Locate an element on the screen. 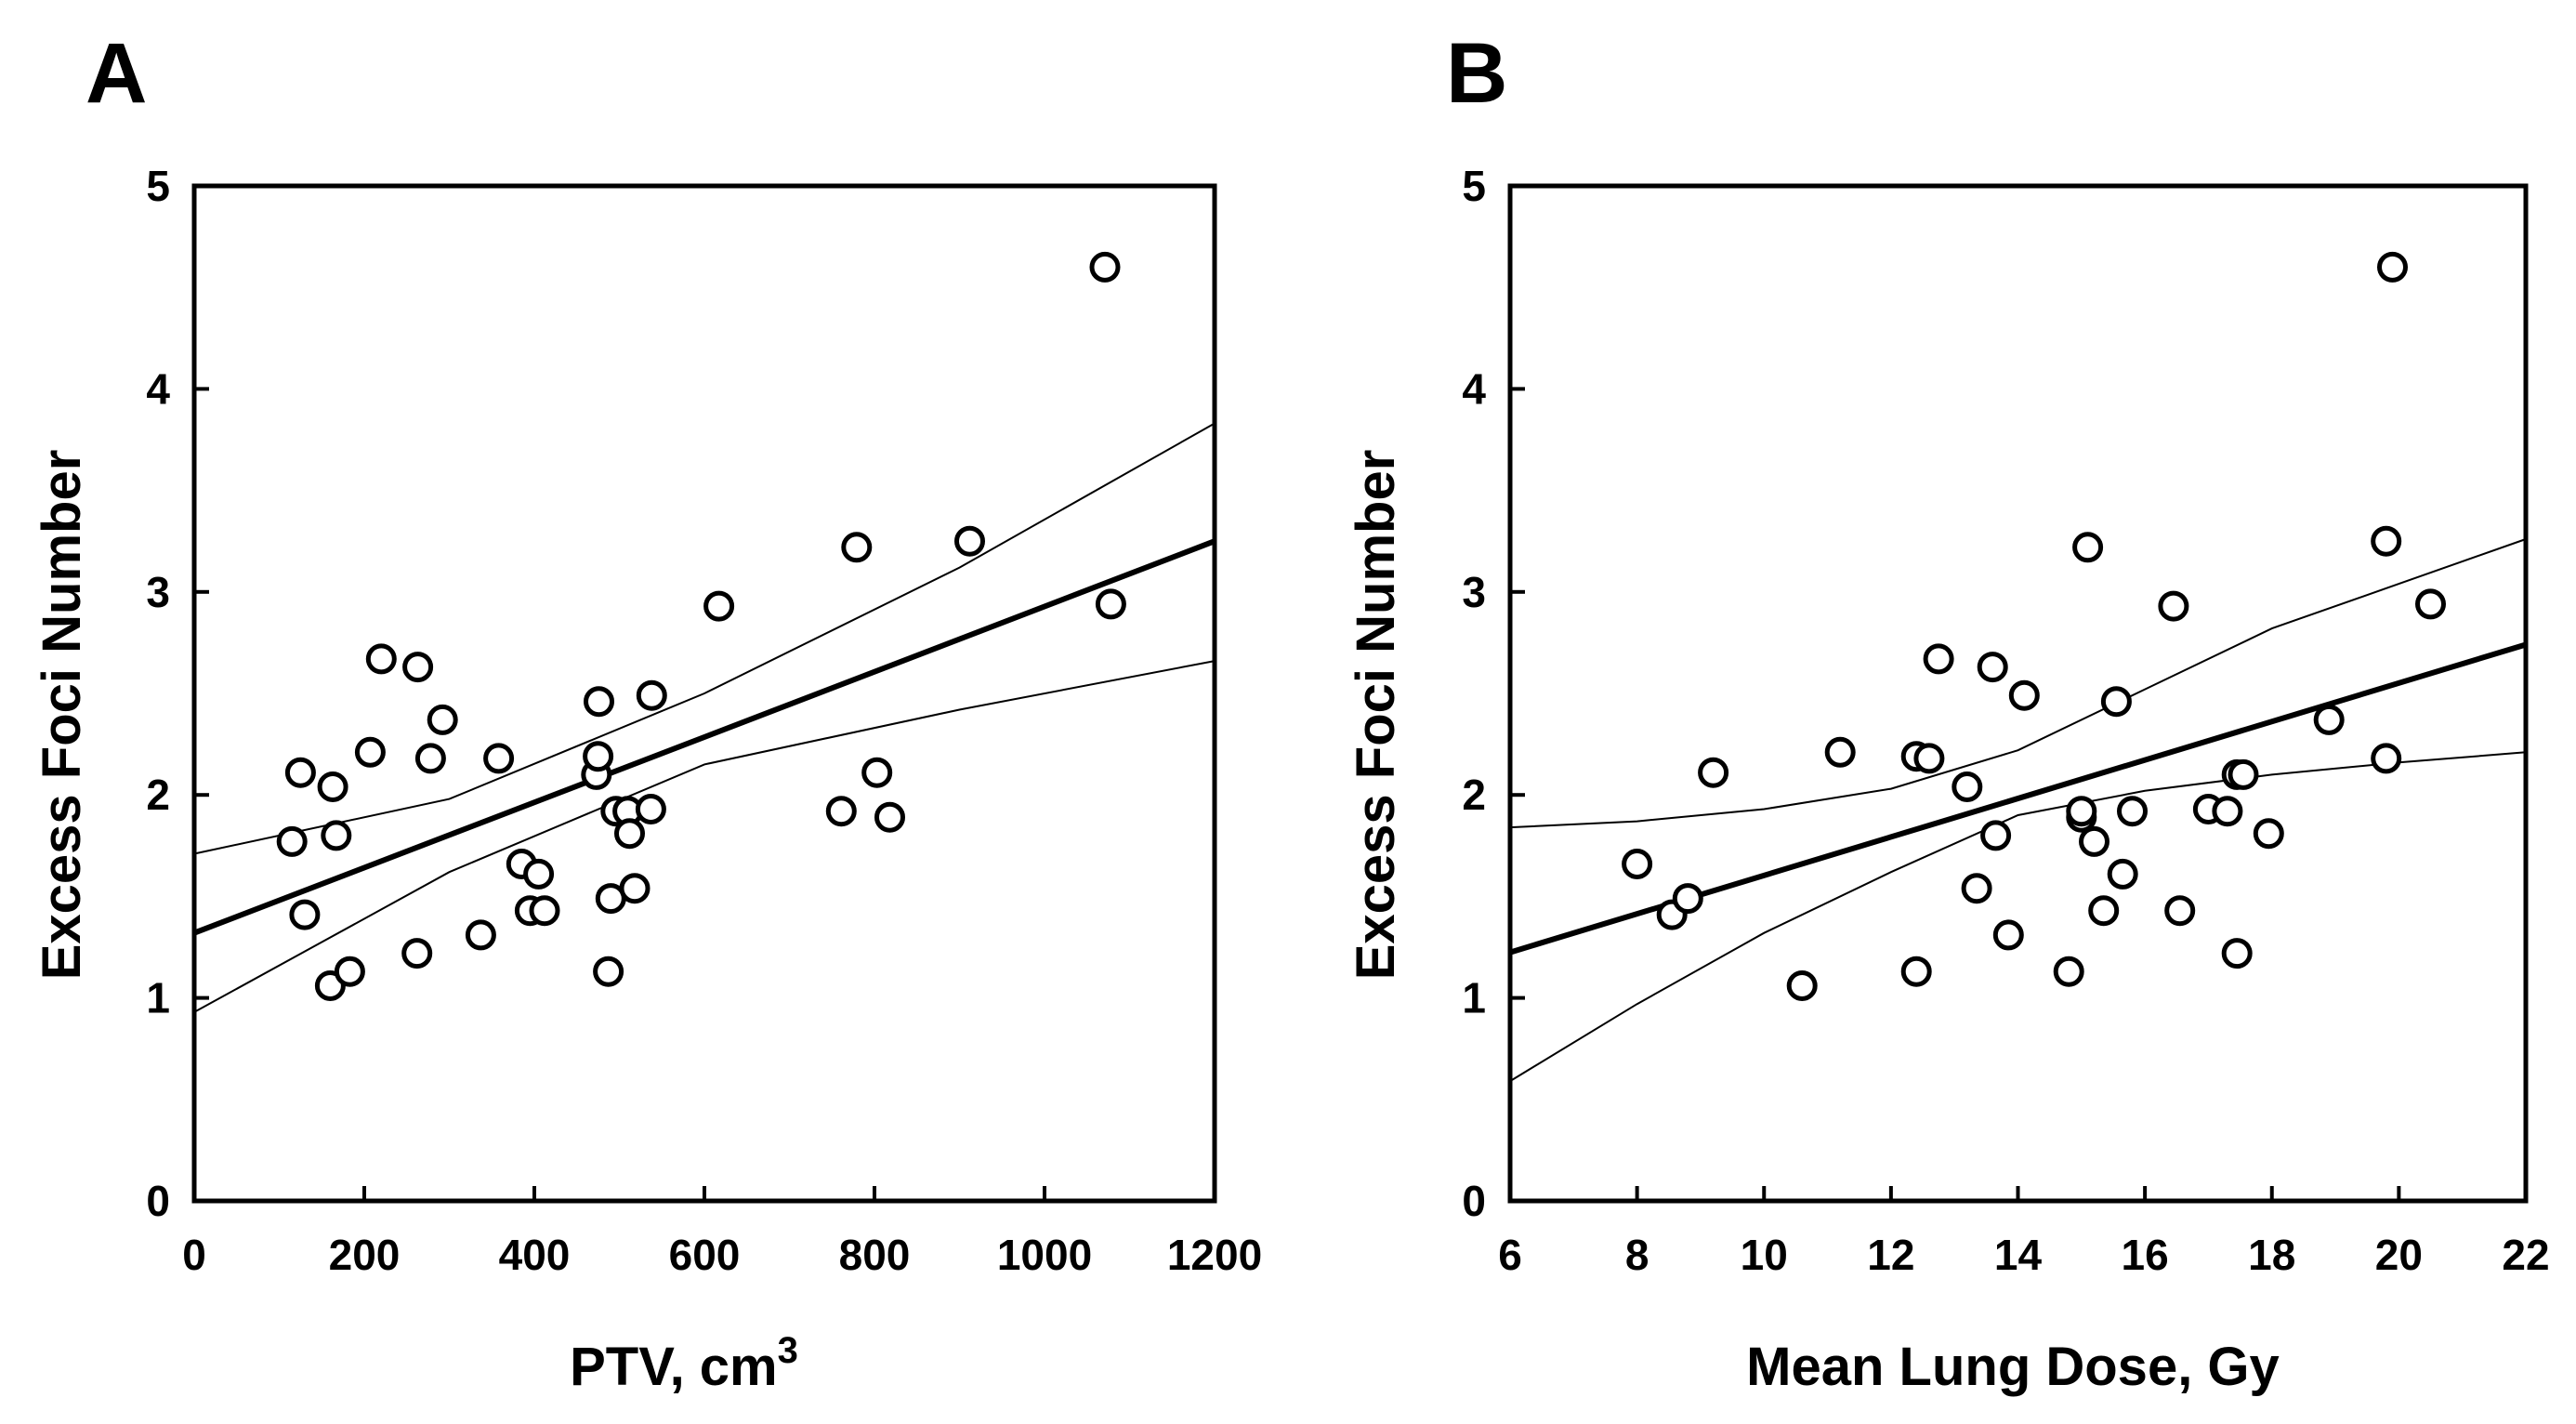 This screenshot has height=1424, width=2576. panel-b-x-axis-label: Mean Lung Dose, Gy is located at coordinates (2013, 1367).